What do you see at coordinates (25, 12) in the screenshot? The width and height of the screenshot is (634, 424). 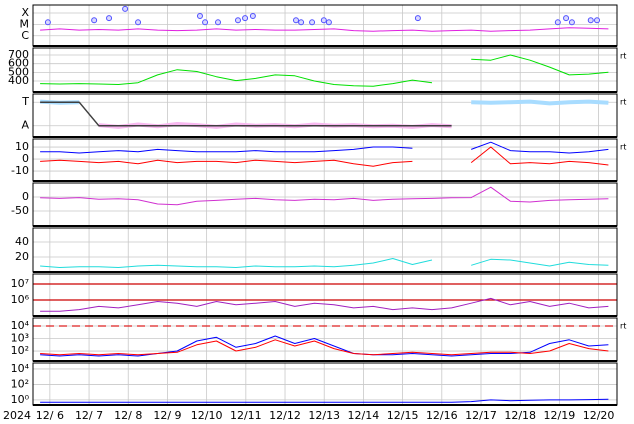 I see `y-tick-label: X` at bounding box center [25, 12].